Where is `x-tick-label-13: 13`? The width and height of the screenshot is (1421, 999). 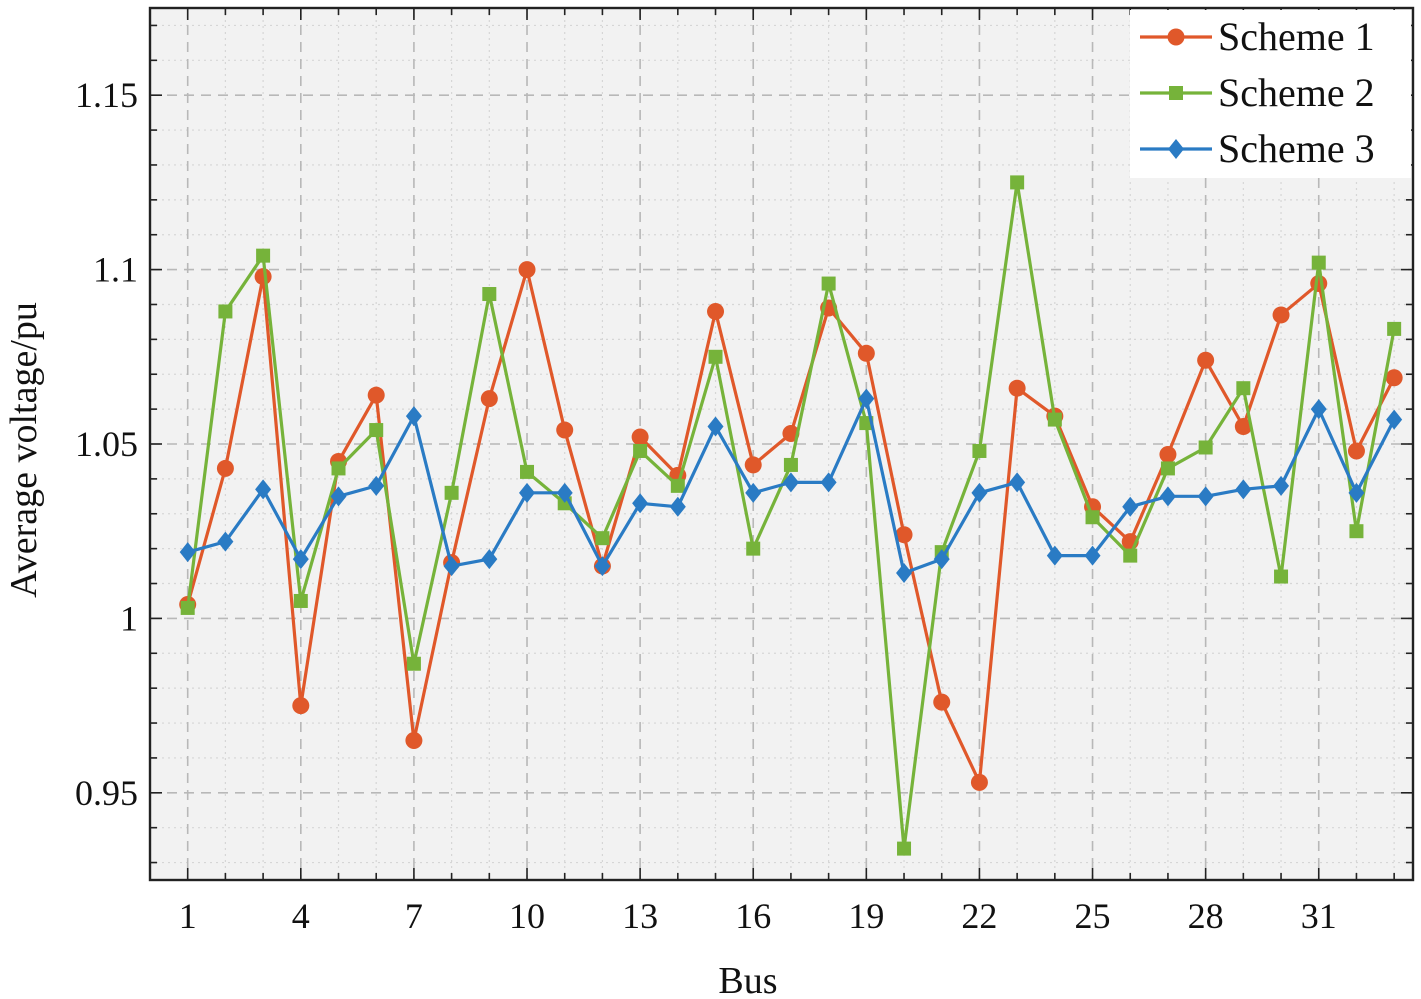
x-tick-label-13: 13 is located at coordinates (640, 916).